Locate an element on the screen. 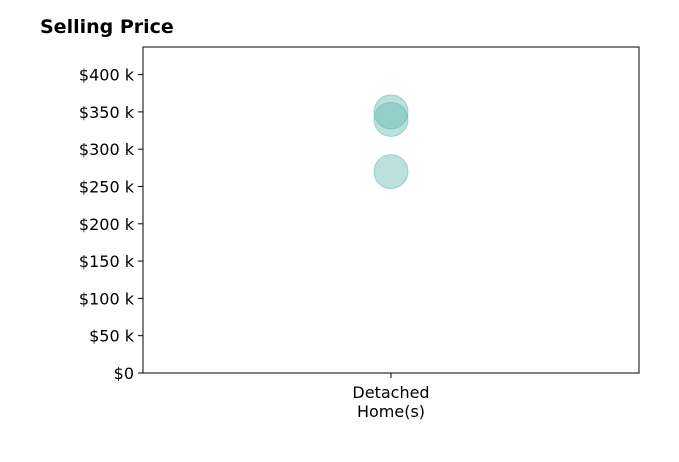  y-tick-label: $50 k is located at coordinates (112, 336).